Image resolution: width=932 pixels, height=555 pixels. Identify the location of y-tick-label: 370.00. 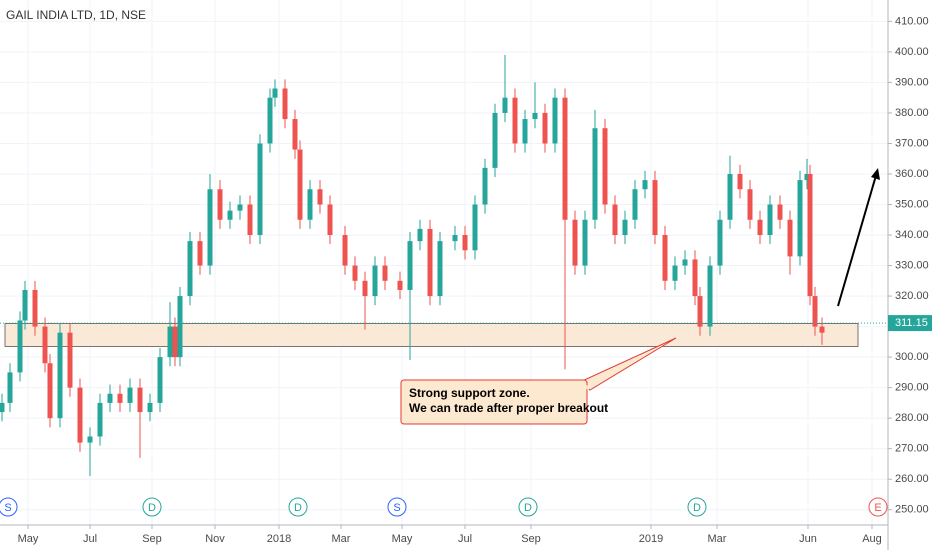
(912, 143).